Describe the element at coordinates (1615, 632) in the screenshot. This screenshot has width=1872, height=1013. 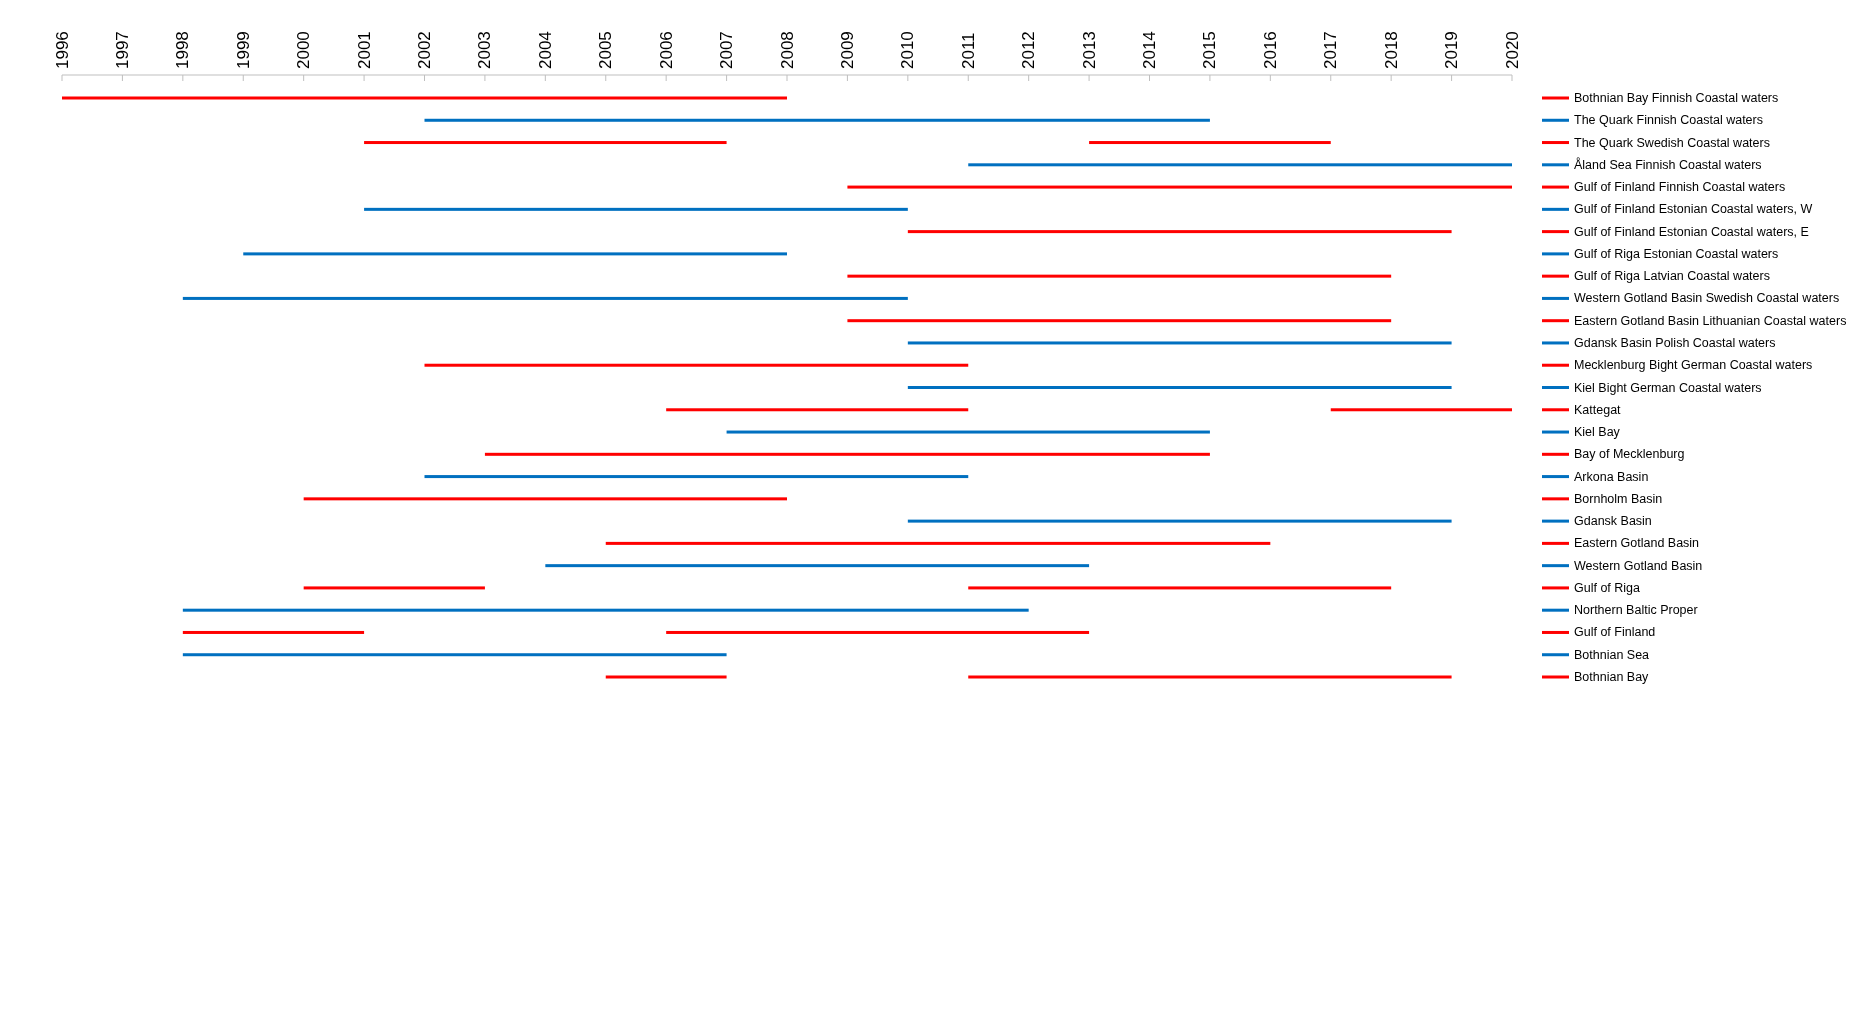
I see `y-tick-label: Gulf of Finland` at that location.